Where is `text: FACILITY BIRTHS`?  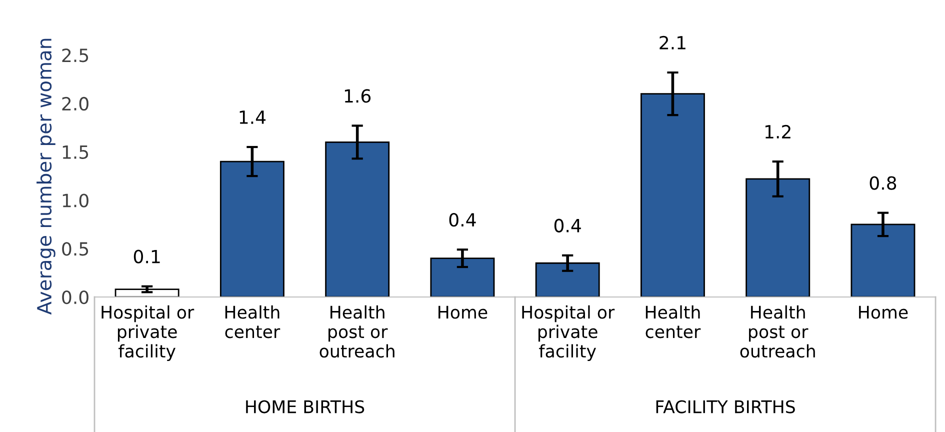
text: FACILITY BIRTHS is located at coordinates (725, 407).